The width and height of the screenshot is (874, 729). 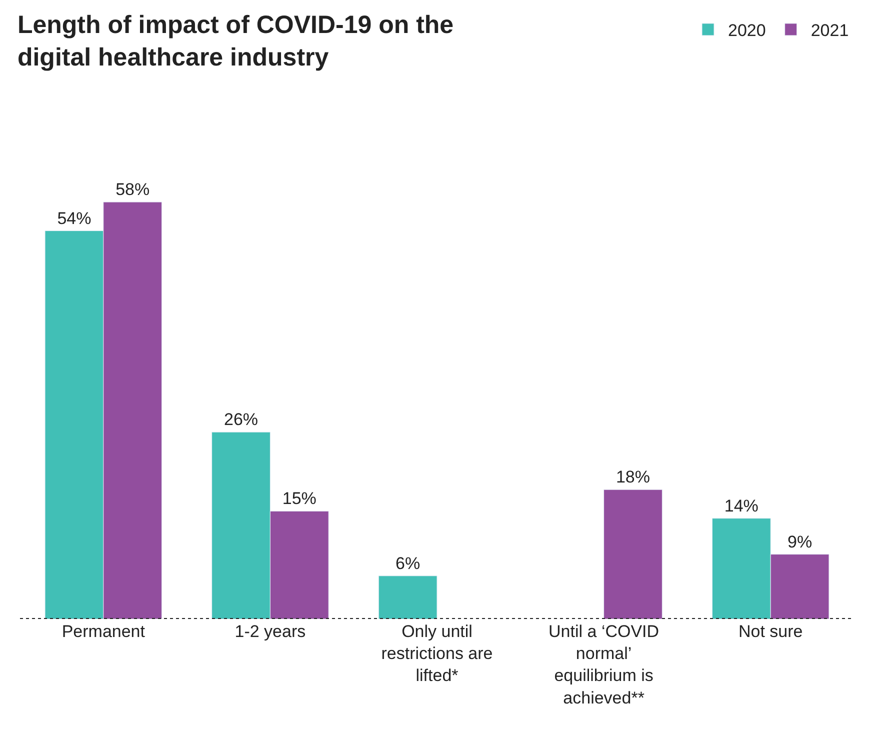 What do you see at coordinates (800, 542) in the screenshot?
I see `data-label: 9%` at bounding box center [800, 542].